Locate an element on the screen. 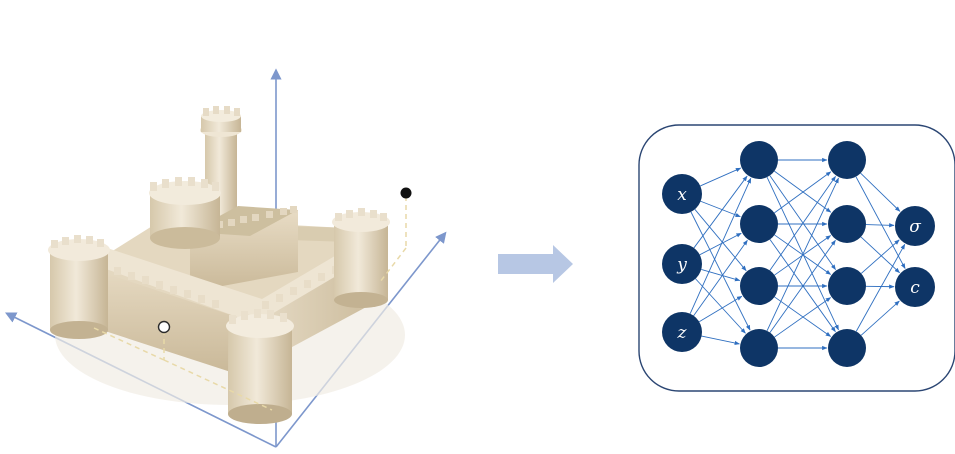 The image size is (955, 454). right-arrow-icon is located at coordinates (535, 264).